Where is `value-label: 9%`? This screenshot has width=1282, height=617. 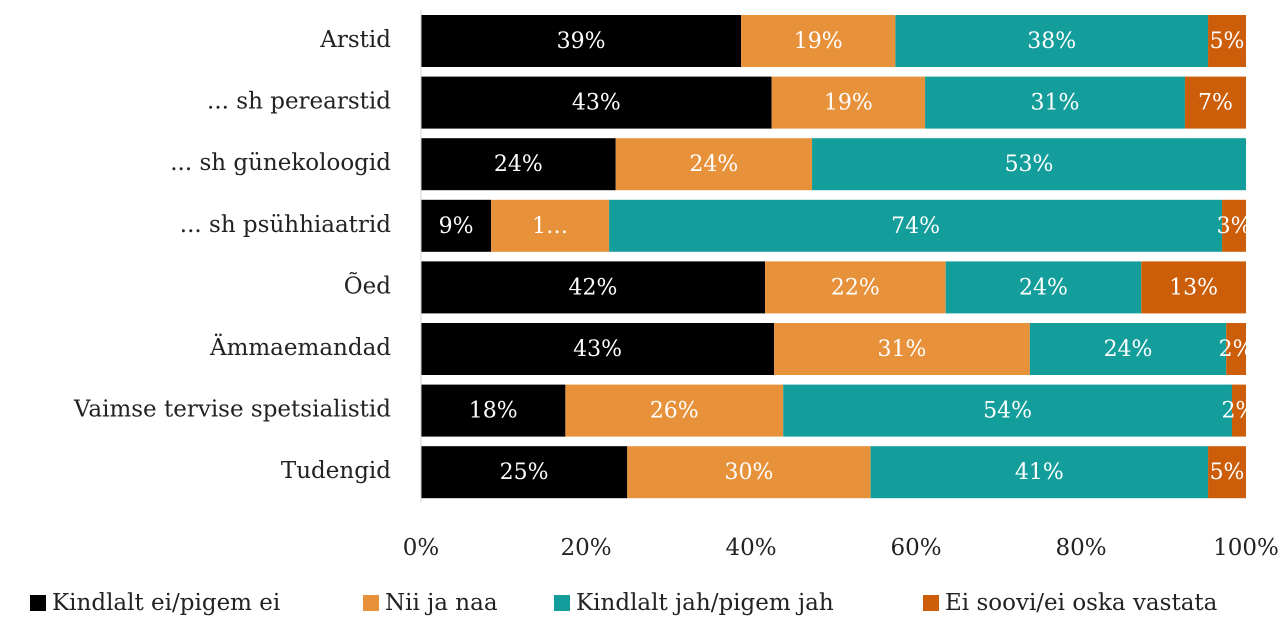 value-label: 9% is located at coordinates (456, 226).